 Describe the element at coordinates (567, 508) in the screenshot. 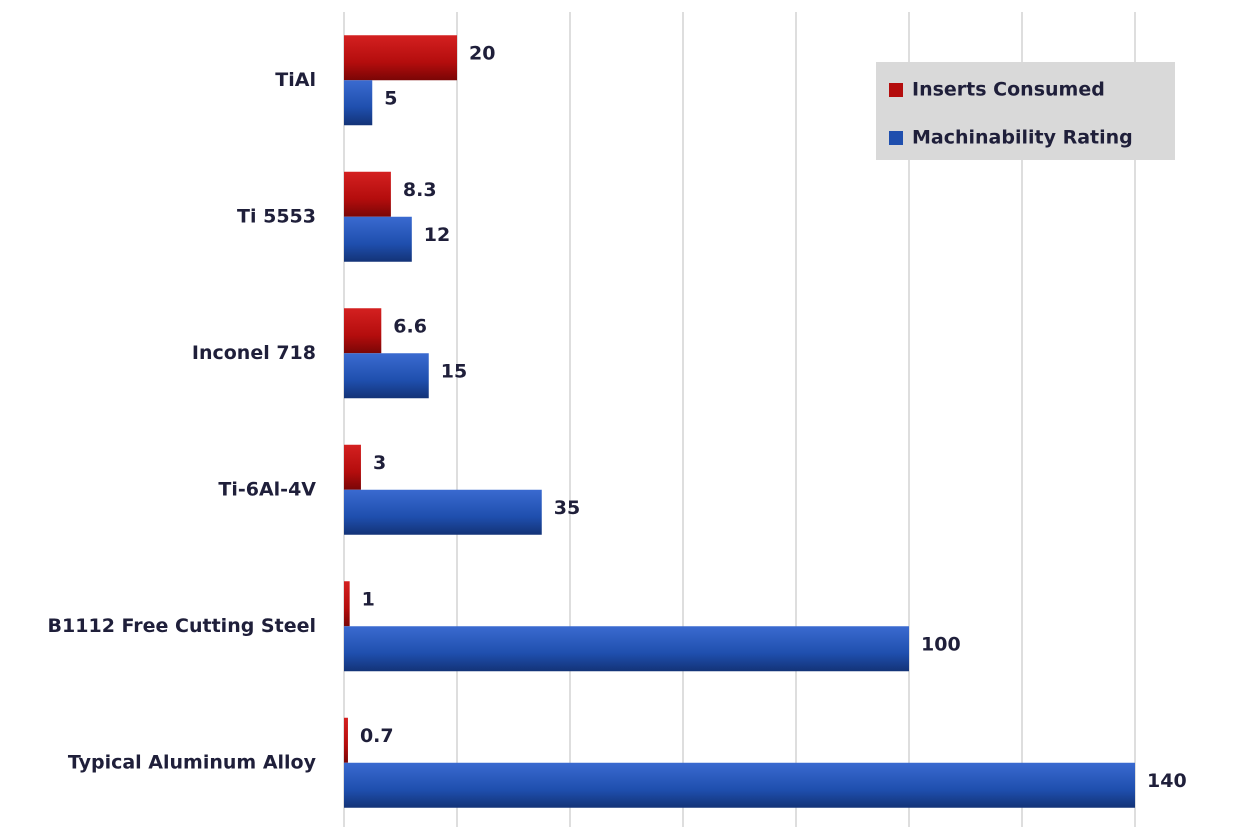

I see `value-label: 35` at that location.